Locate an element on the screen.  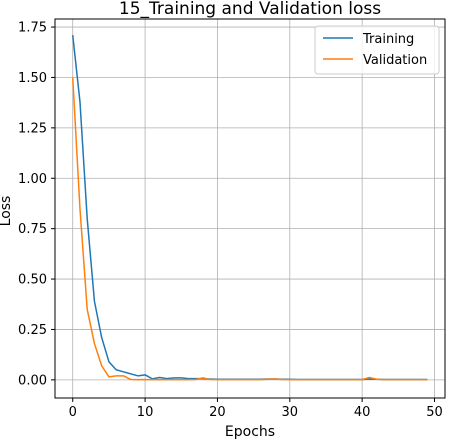
y-tick-label: 1.25 is located at coordinates (32, 128).